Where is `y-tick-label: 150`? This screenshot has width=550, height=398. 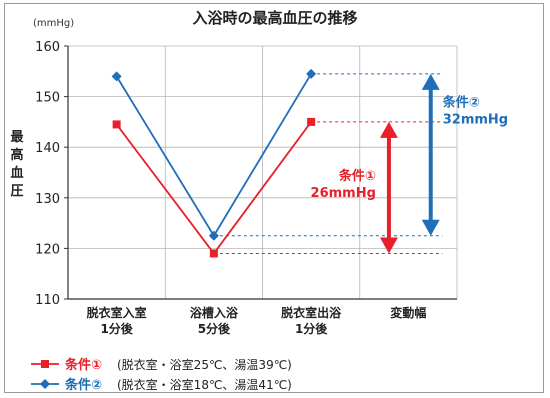
y-tick-label: 150 is located at coordinates (47, 98).